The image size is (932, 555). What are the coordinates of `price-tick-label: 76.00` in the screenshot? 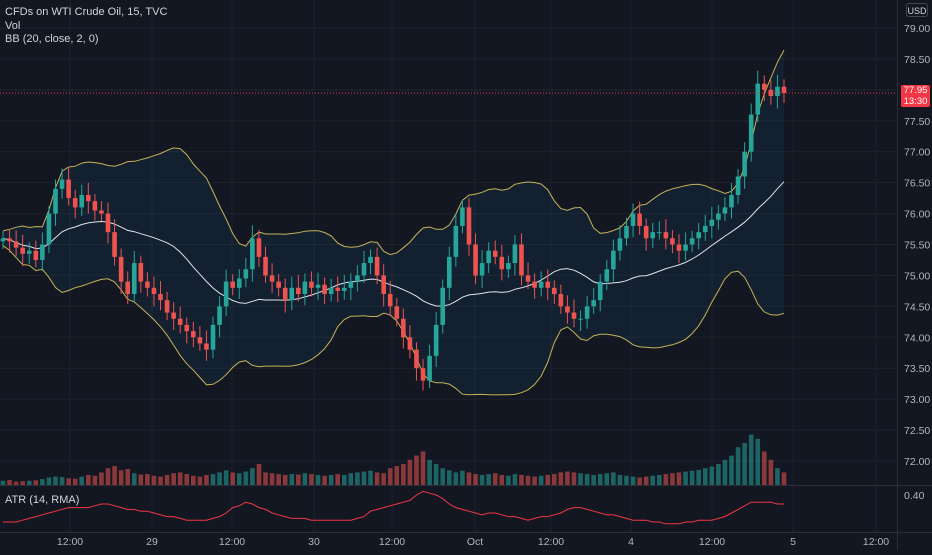 It's located at (917, 215).